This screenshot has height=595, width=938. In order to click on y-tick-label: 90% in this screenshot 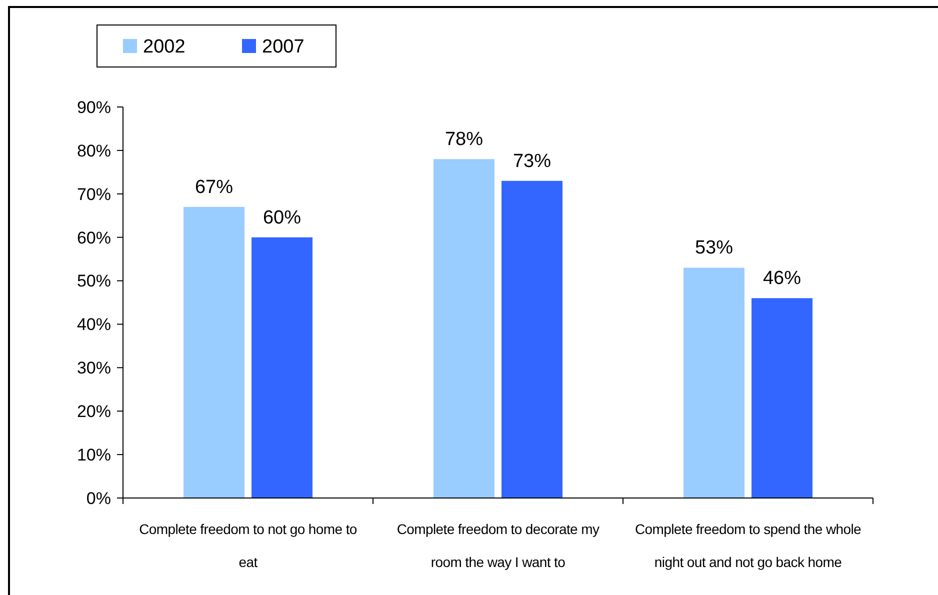, I will do `click(93, 107)`.